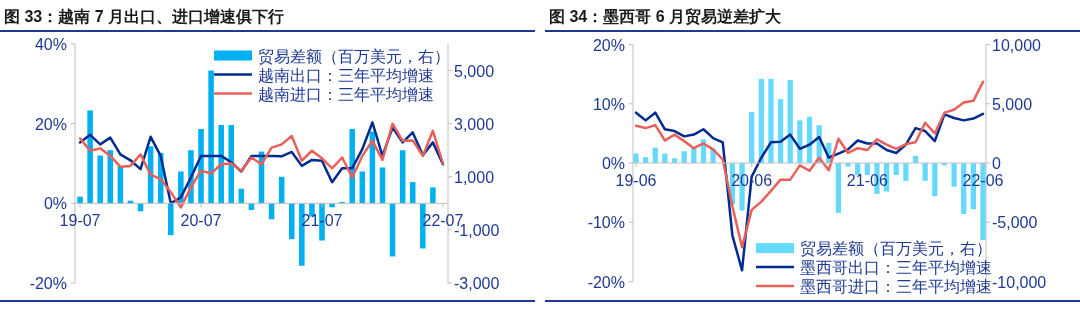  I want to click on y2-tick-label: -3,000, so click(477, 283).